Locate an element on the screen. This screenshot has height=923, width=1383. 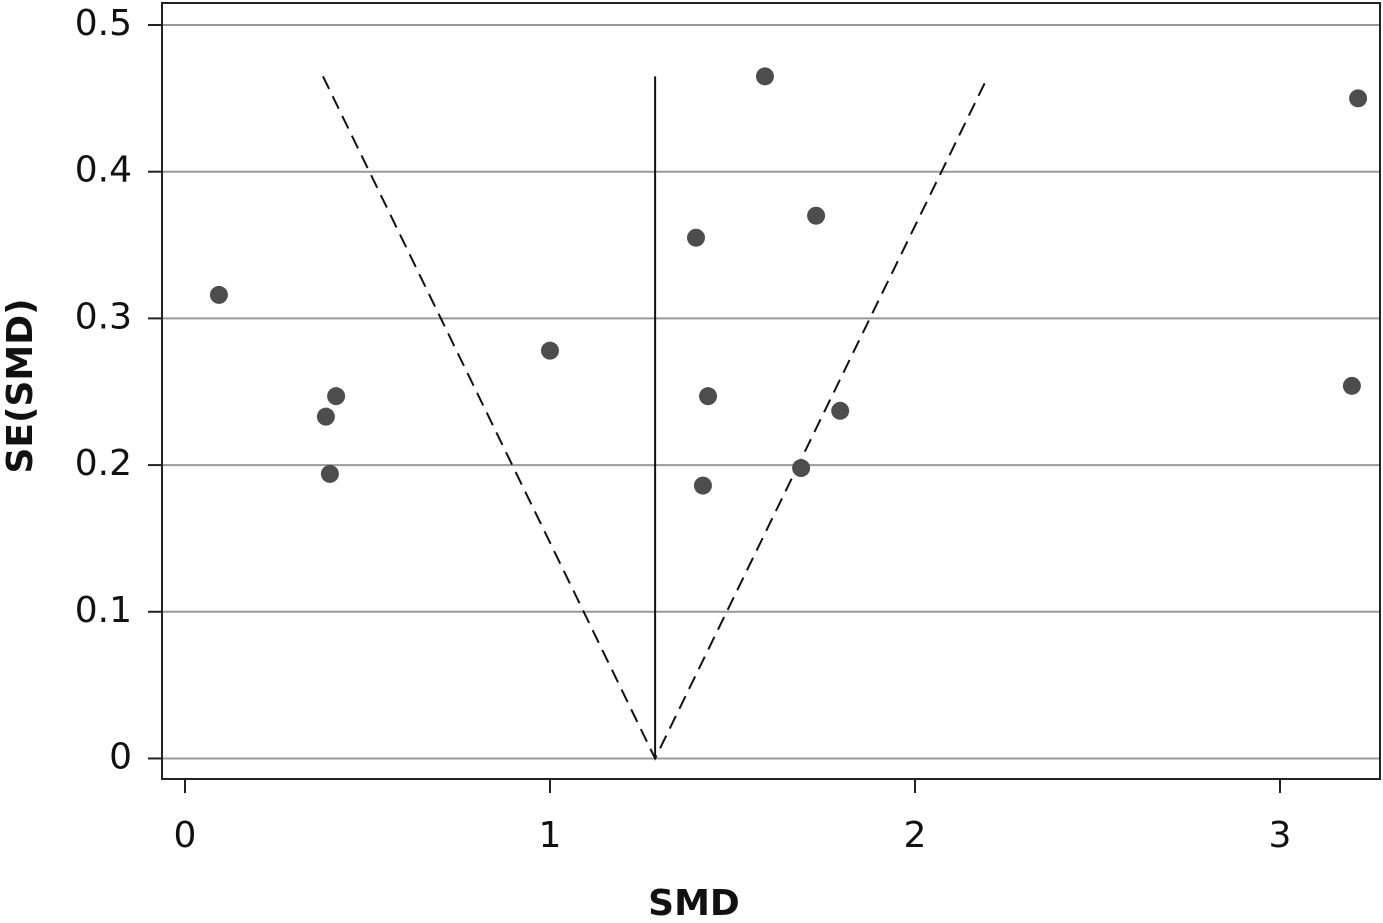
x-tick-label: 0 is located at coordinates (185, 835).